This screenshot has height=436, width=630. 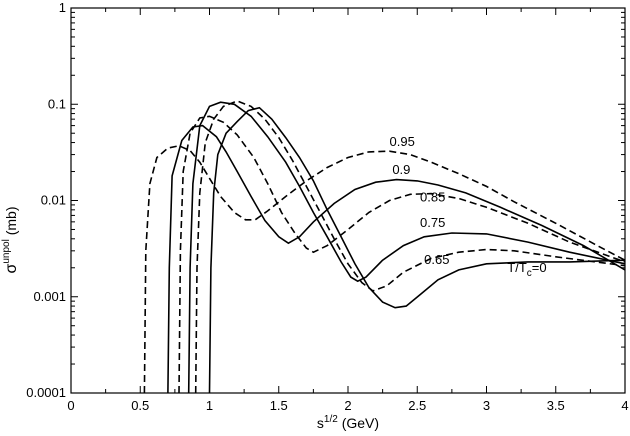 I want to click on y-tick-label: 0.0001, so click(x=46, y=392).